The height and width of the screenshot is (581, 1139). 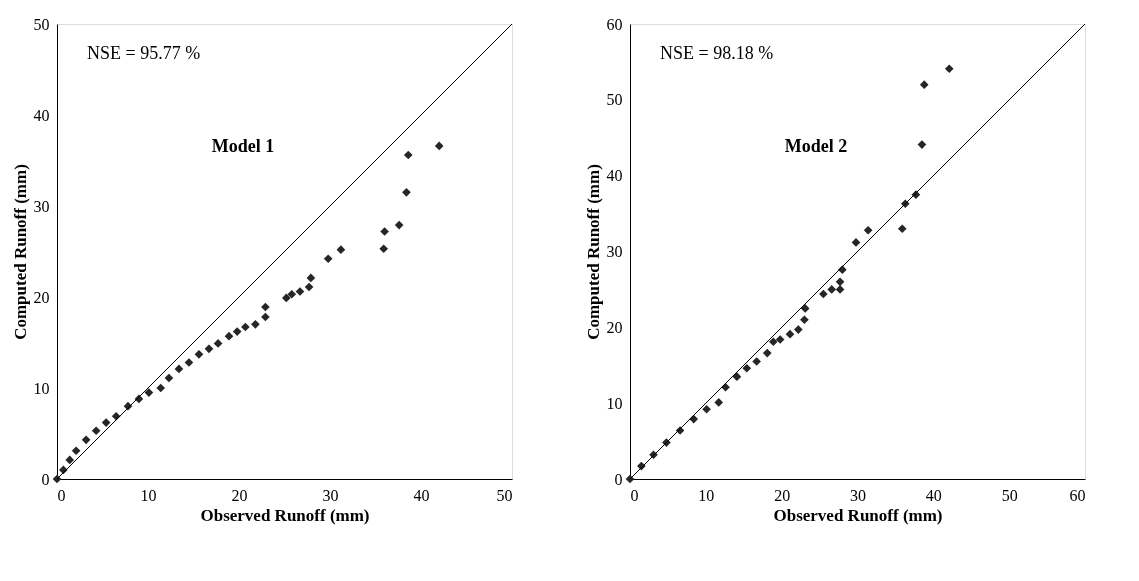 What do you see at coordinates (243, 145) in the screenshot?
I see `annotation: Model 1` at bounding box center [243, 145].